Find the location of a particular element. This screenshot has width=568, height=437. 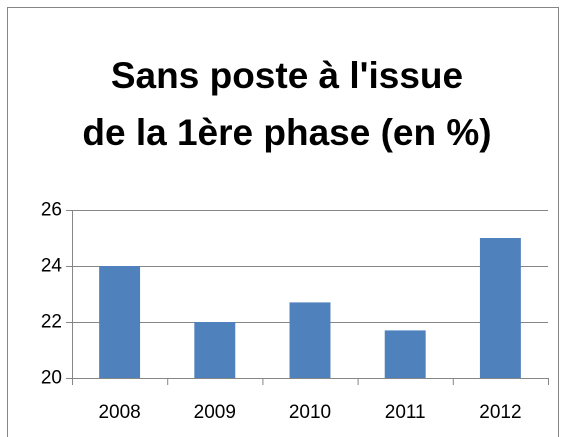

y-tick-label: 24 is located at coordinates (52, 266).